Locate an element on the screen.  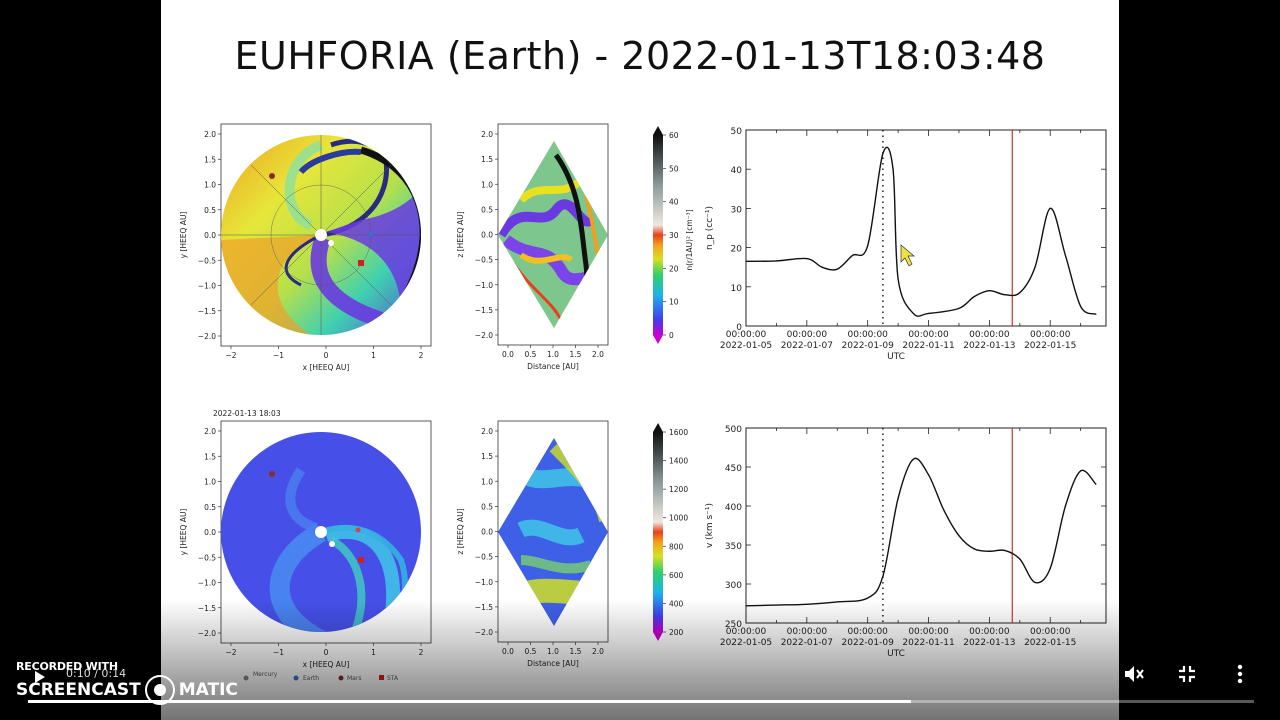
top-wedge-xtick-label: 2.0 is located at coordinates (598, 354).